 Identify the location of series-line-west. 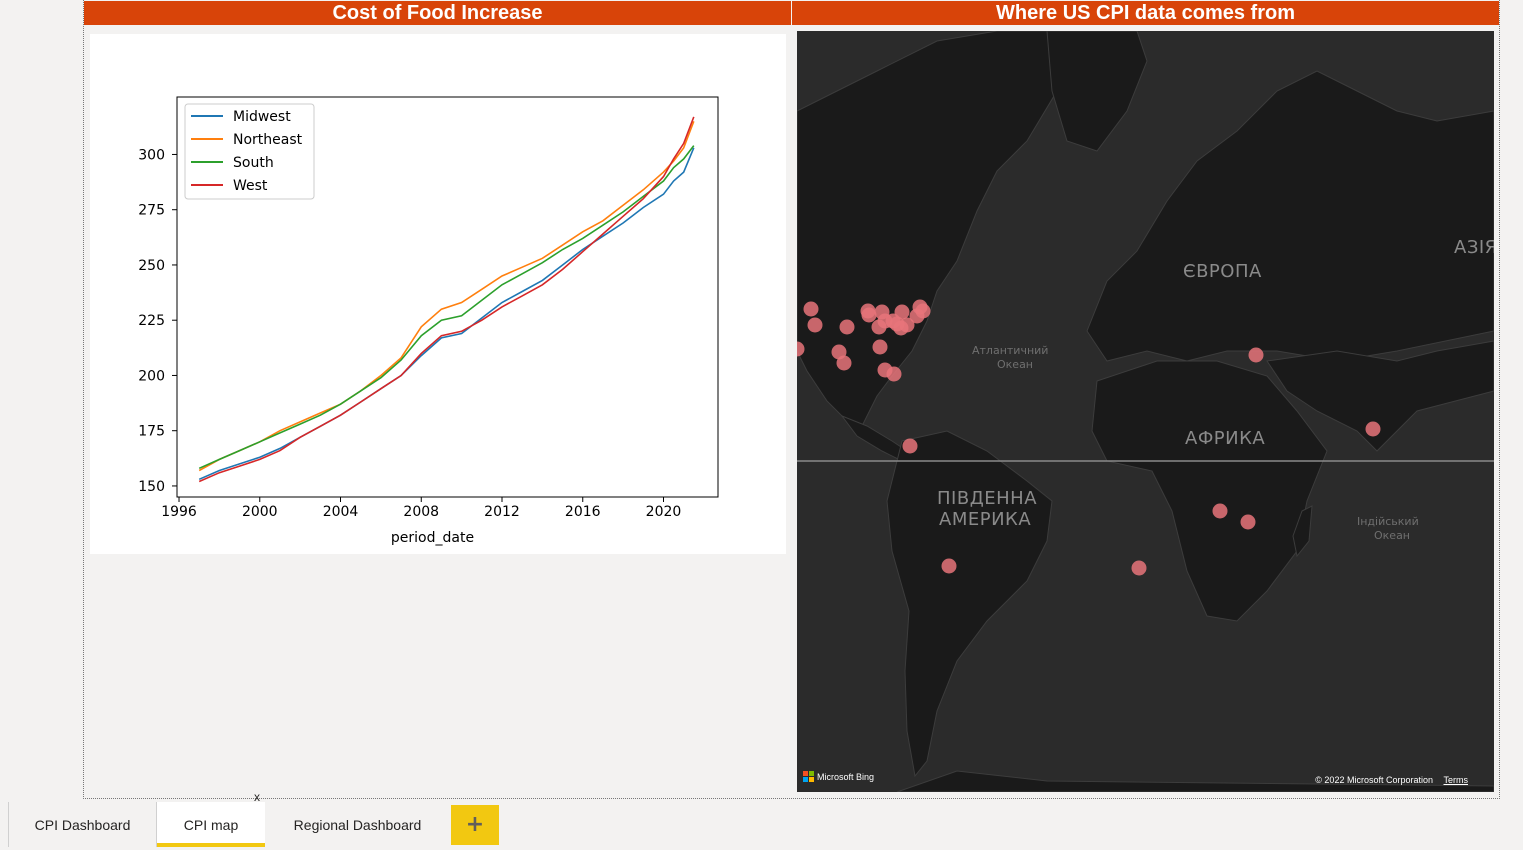
(446, 299).